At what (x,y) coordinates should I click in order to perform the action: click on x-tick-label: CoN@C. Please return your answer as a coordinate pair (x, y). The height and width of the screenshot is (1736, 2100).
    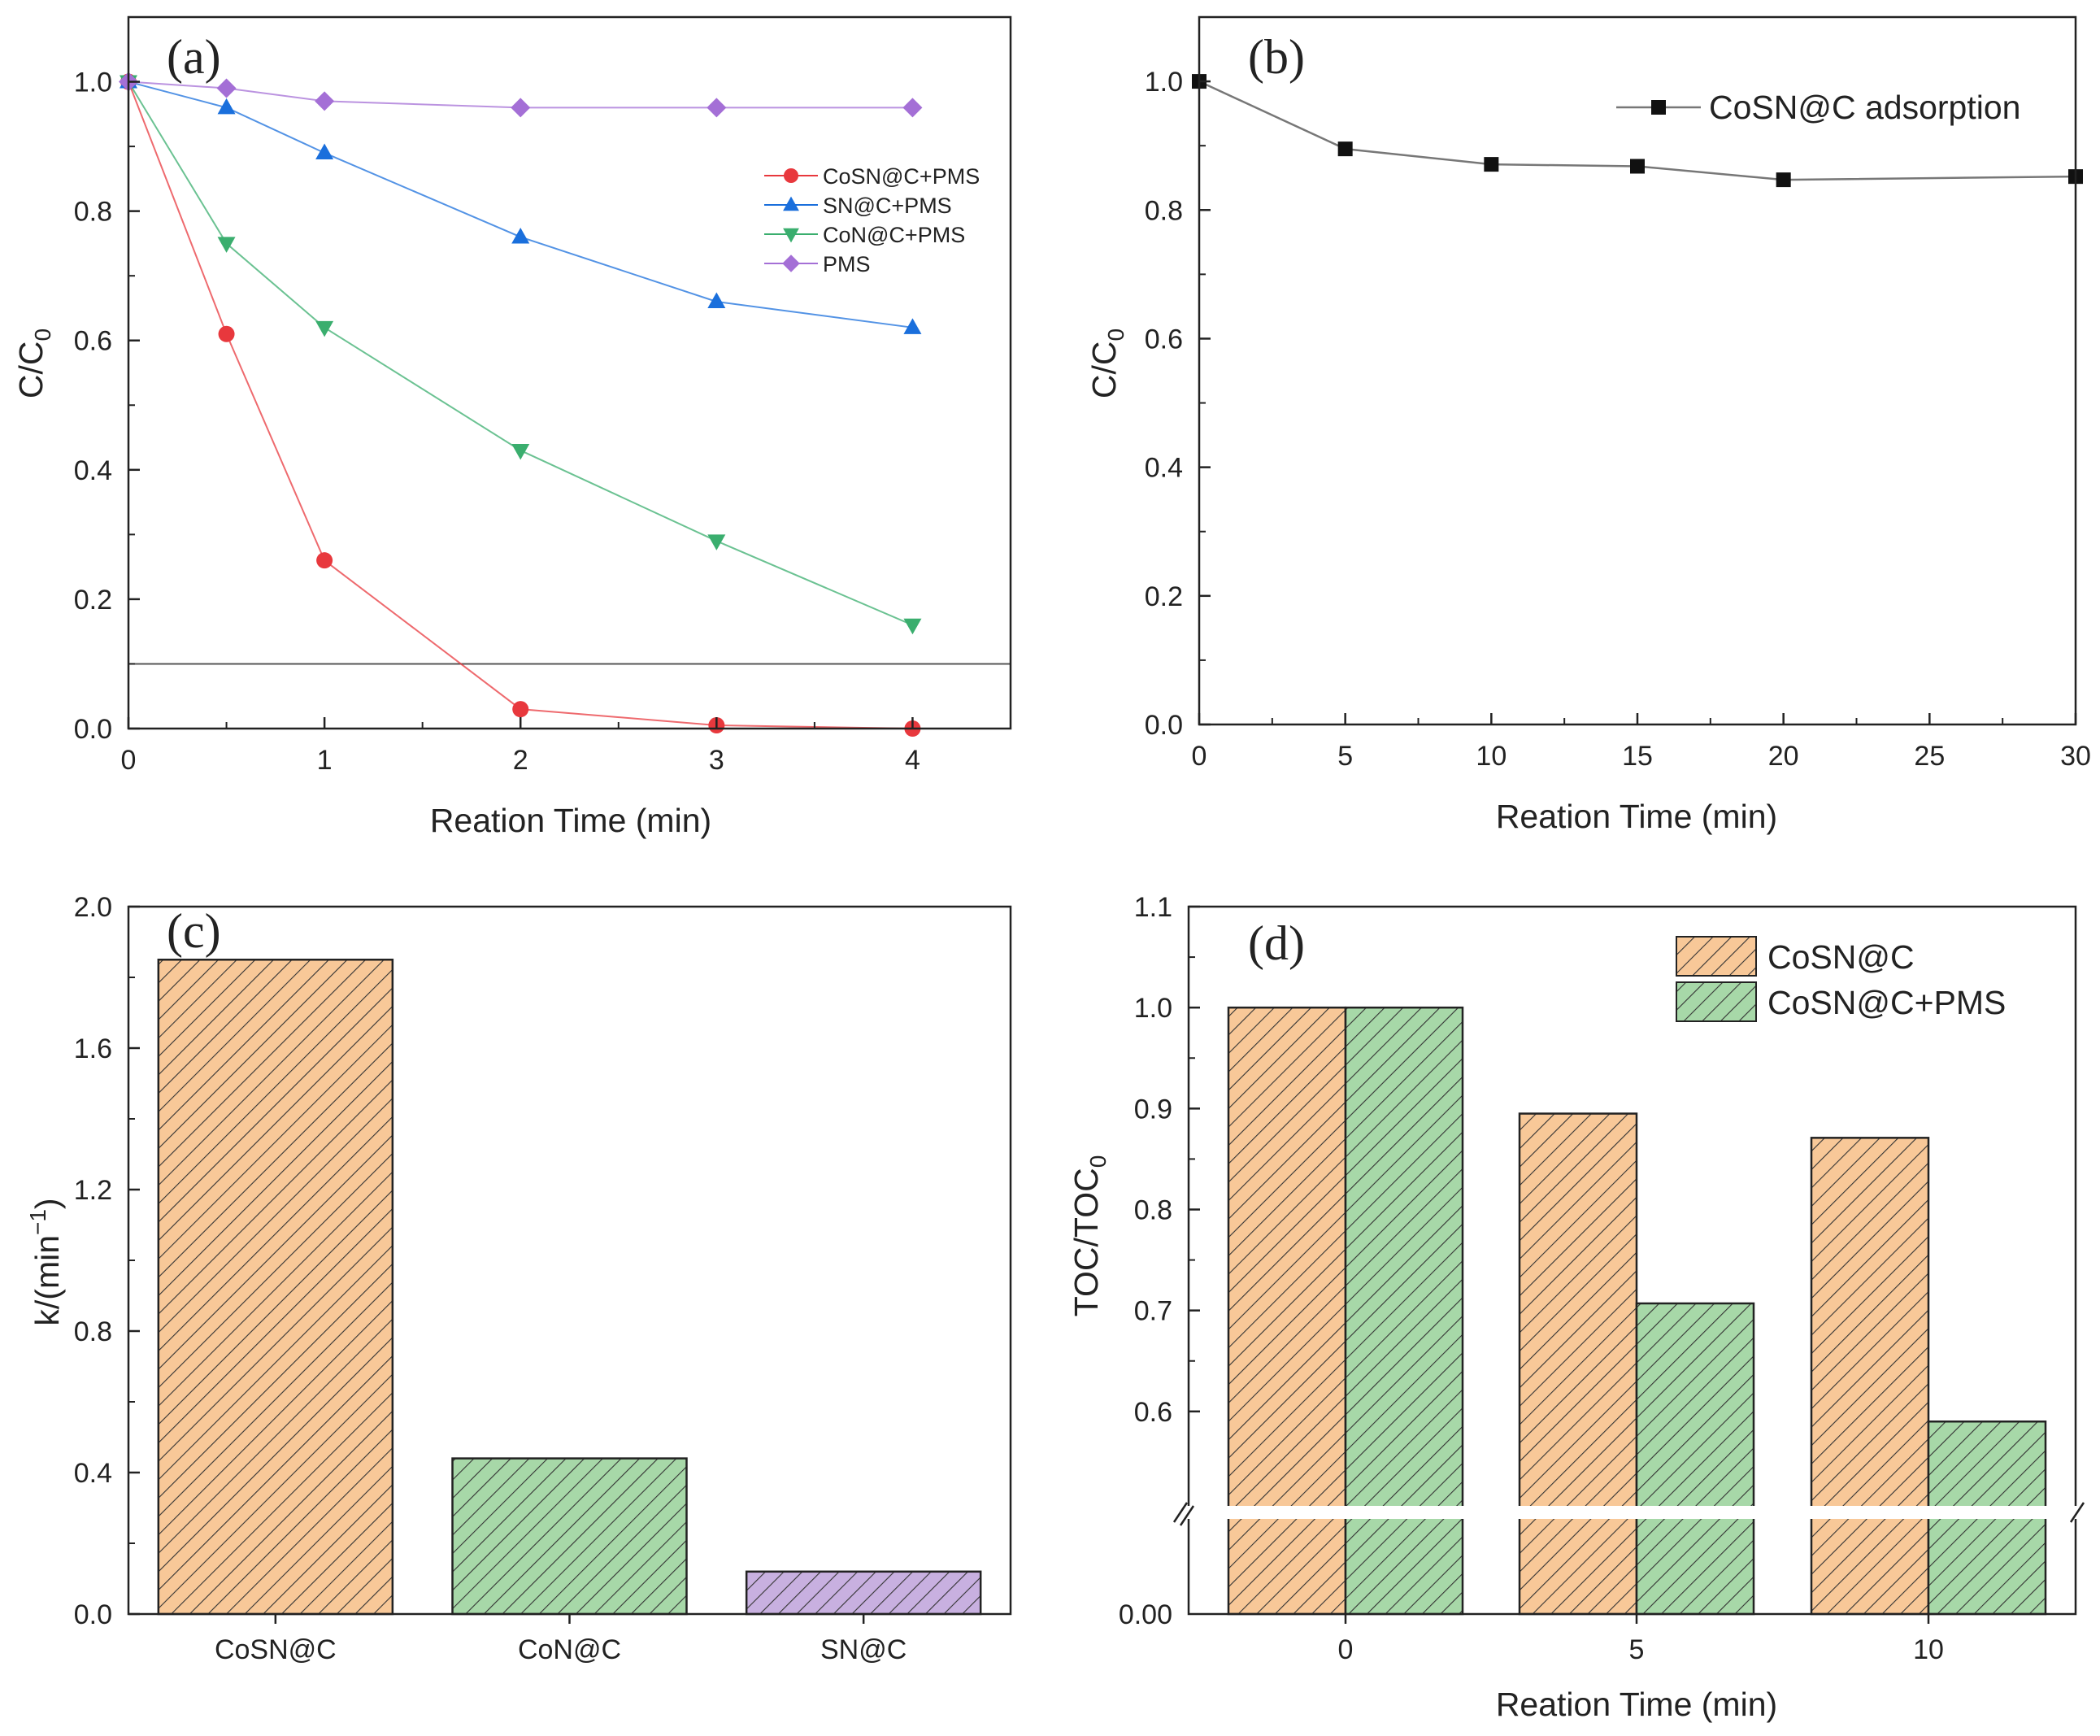
    Looking at the image, I should click on (569, 1649).